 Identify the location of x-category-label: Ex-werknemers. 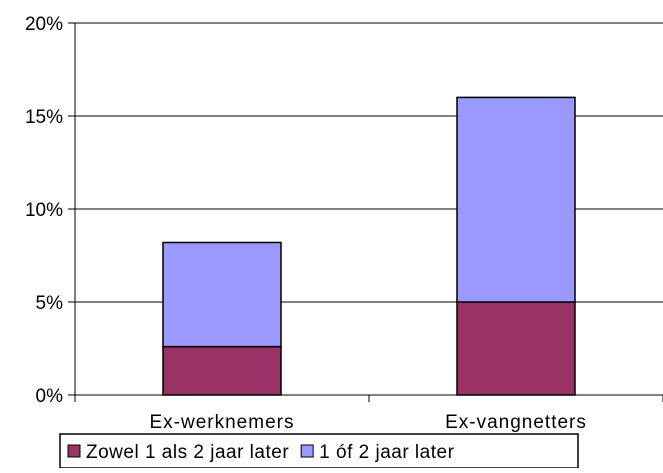
(222, 422).